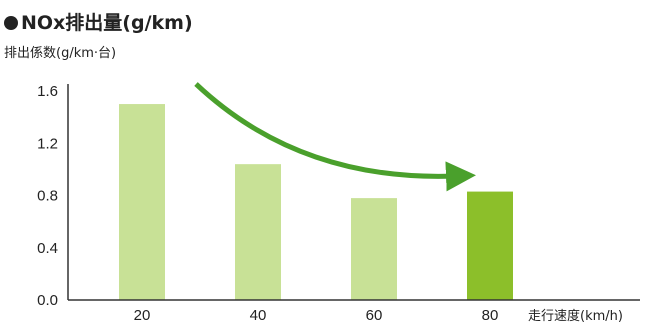  What do you see at coordinates (490, 313) in the screenshot?
I see `x-tick-label: 80` at bounding box center [490, 313].